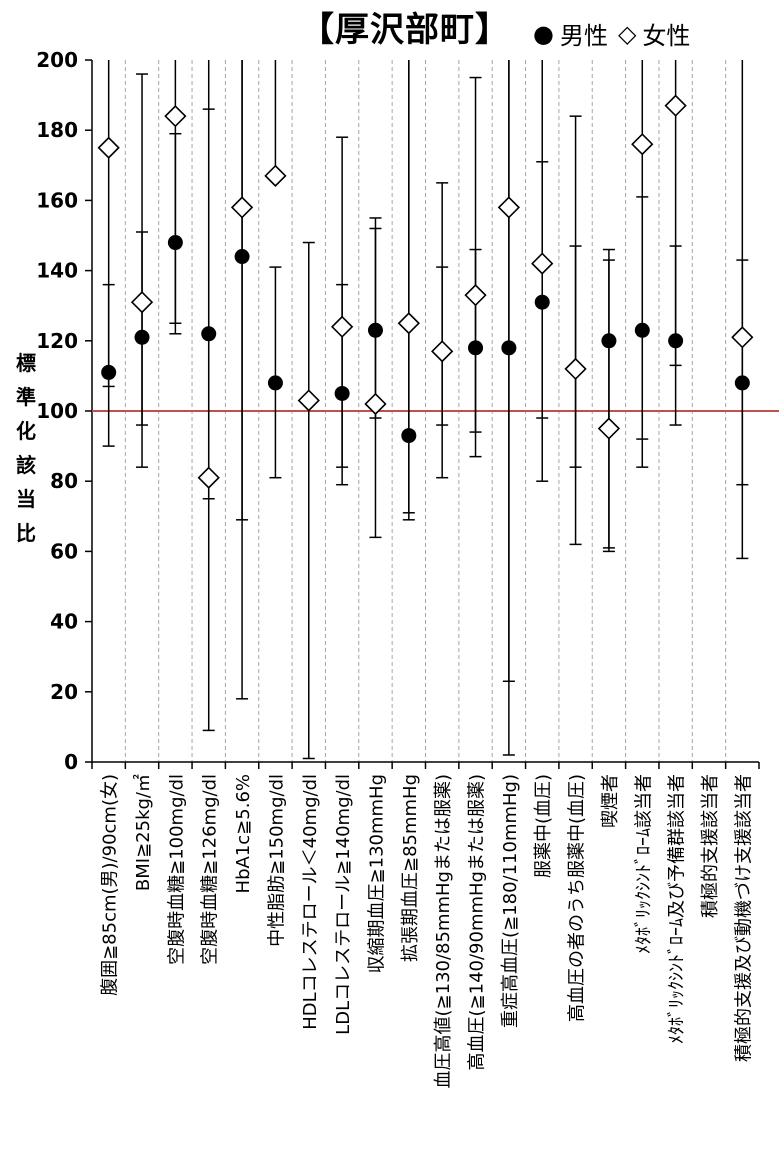  I want to click on x-category-label: 血圧高値(≧130/85mmHgまたは服薬), so click(443, 931).